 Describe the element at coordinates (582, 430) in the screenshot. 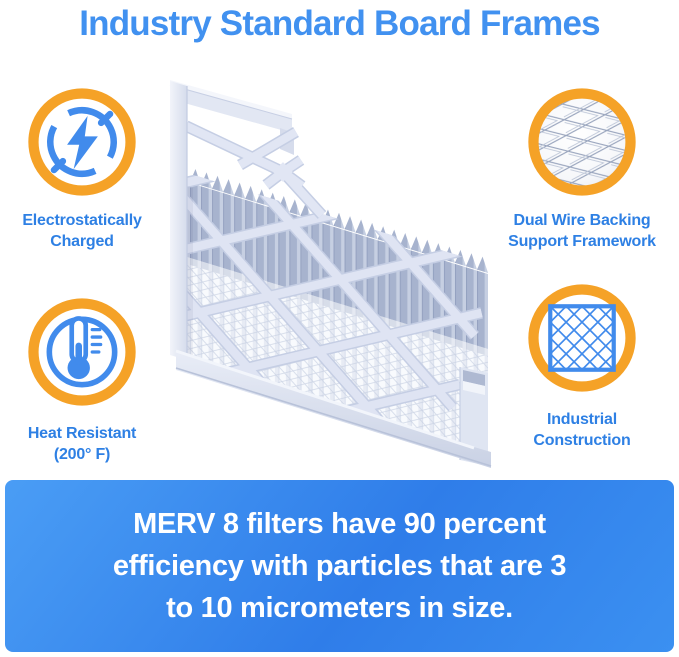

I see `feature-label: Industrial Construction` at that location.